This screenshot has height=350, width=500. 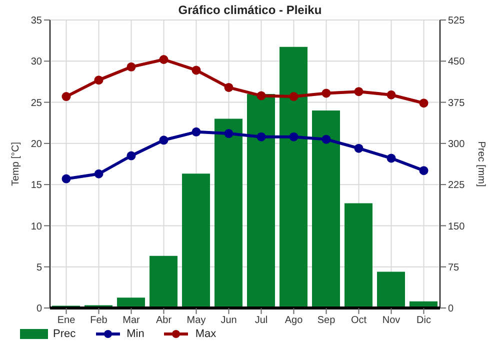 I want to click on y-tick-label: 25, so click(x=36, y=103).